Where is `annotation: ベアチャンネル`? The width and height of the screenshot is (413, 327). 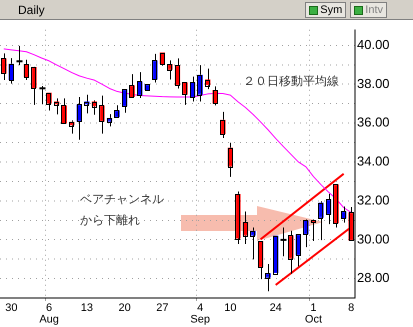 annotation: ベアチャンネル is located at coordinates (122, 199).